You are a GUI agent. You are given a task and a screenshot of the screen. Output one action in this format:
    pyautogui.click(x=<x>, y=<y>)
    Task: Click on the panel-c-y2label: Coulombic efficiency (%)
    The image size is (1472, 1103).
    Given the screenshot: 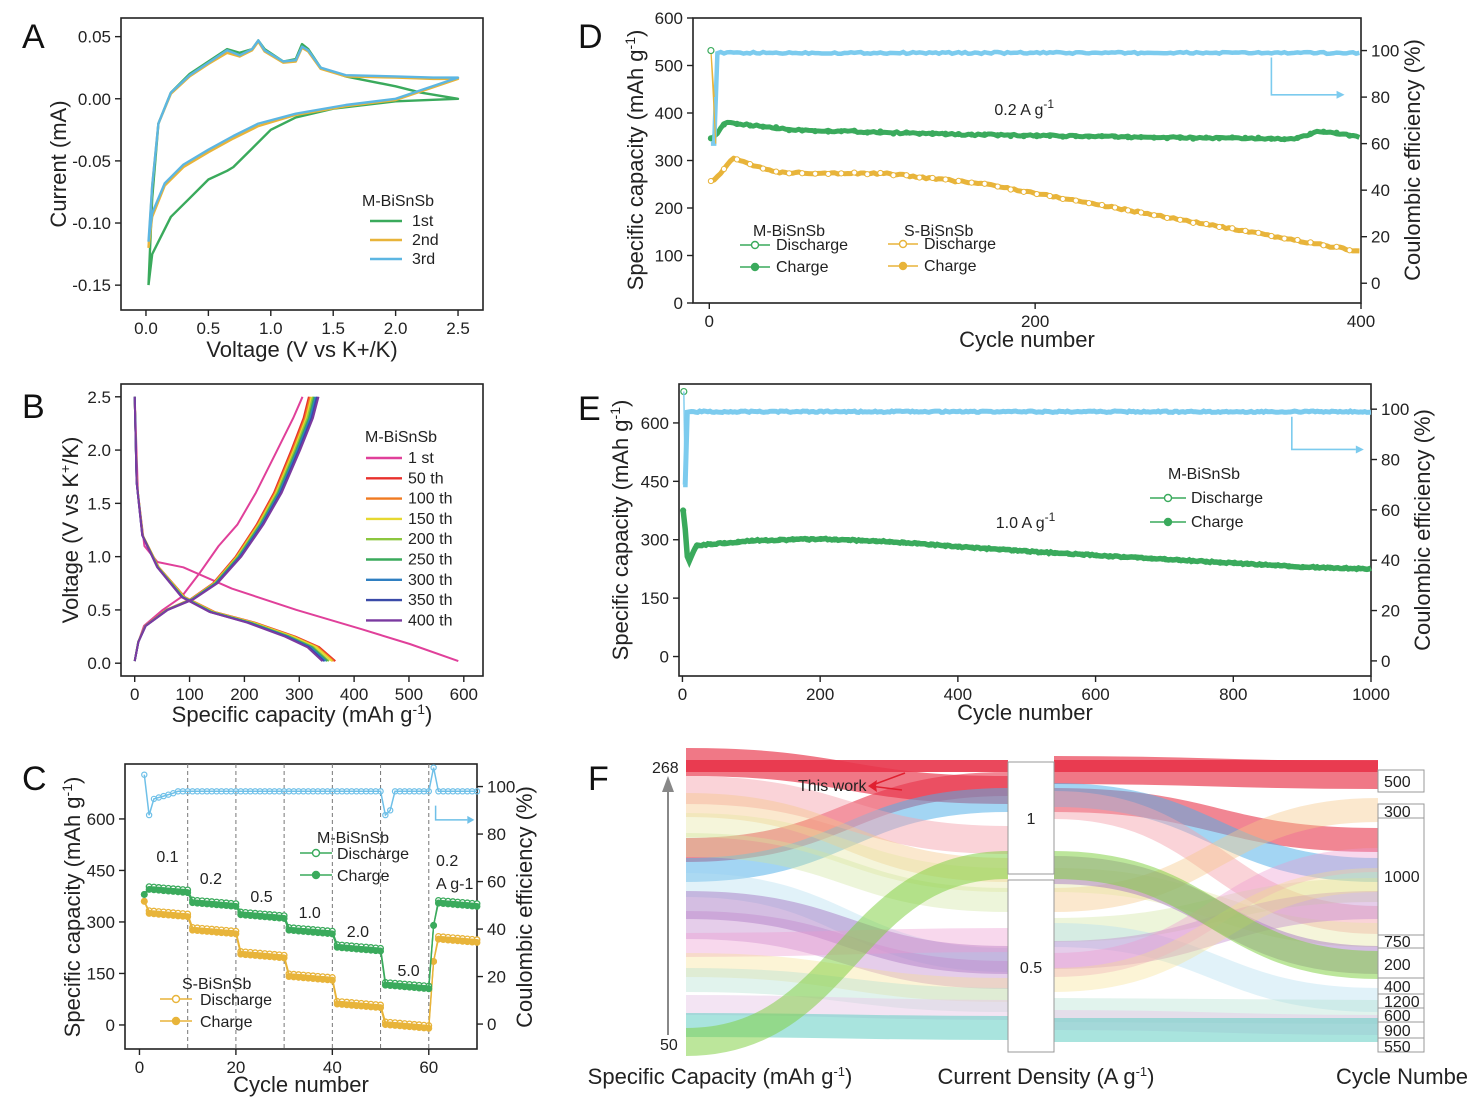 What is the action you would take?
    pyautogui.click(x=524, y=907)
    